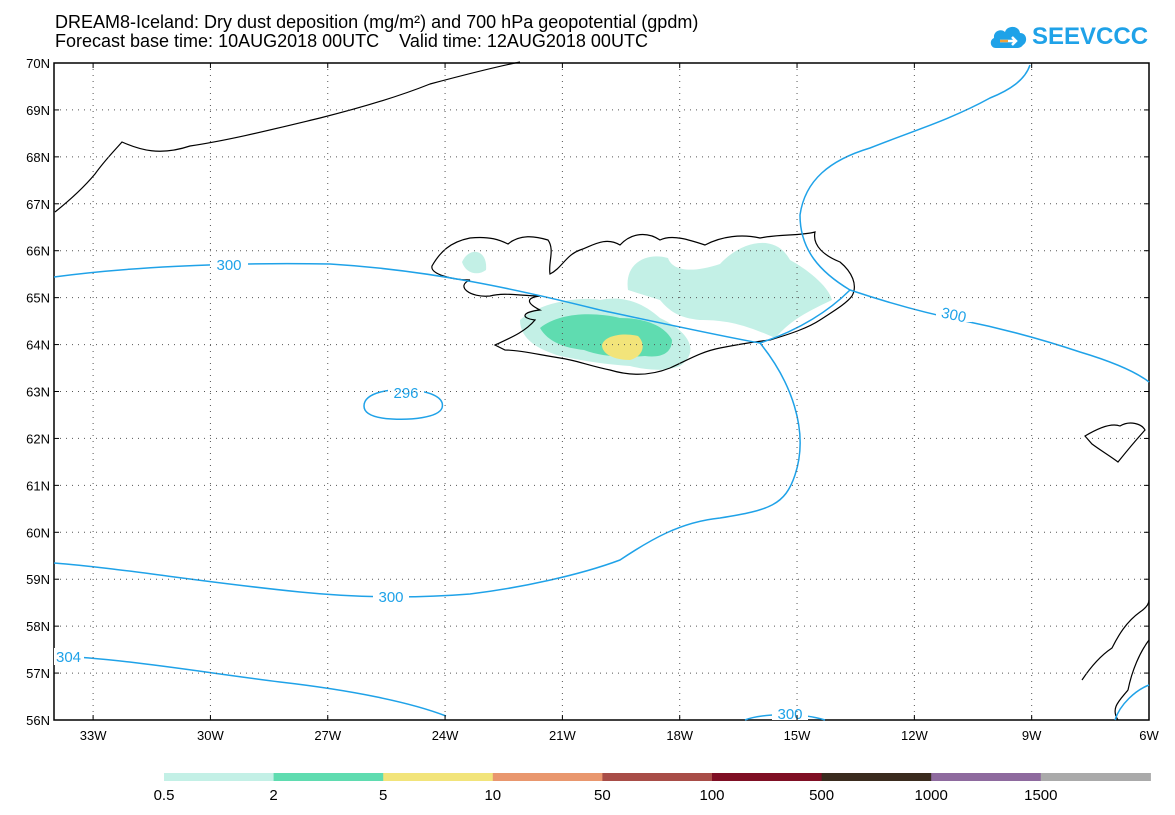 This screenshot has height=815, width=1175. I want to click on lon-label: 18W, so click(679, 735).